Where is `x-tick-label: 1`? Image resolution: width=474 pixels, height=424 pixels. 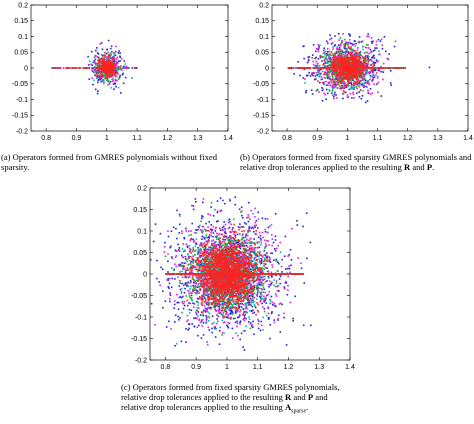 x-tick-label: 1 is located at coordinates (347, 138).